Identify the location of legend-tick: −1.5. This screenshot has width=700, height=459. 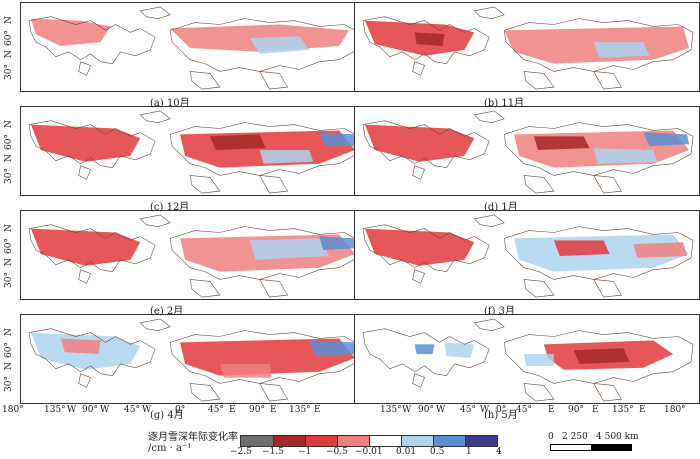
(273, 452).